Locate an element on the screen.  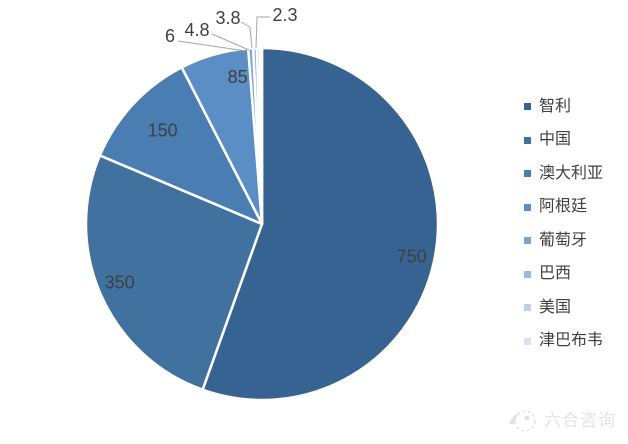
slice-value-label: 6 is located at coordinates (170, 36).